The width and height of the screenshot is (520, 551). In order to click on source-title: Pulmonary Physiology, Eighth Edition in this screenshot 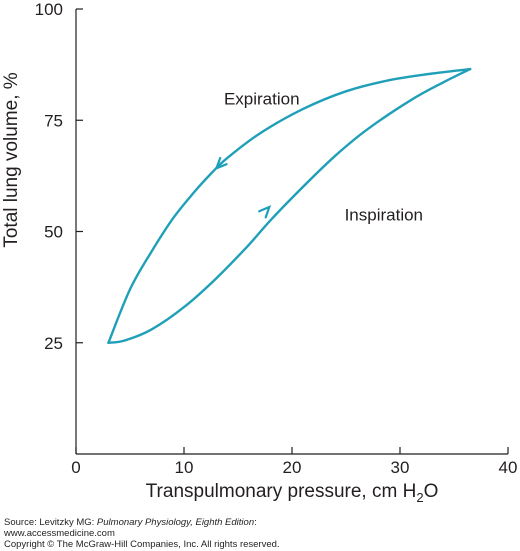, I will do `click(175, 522)`.